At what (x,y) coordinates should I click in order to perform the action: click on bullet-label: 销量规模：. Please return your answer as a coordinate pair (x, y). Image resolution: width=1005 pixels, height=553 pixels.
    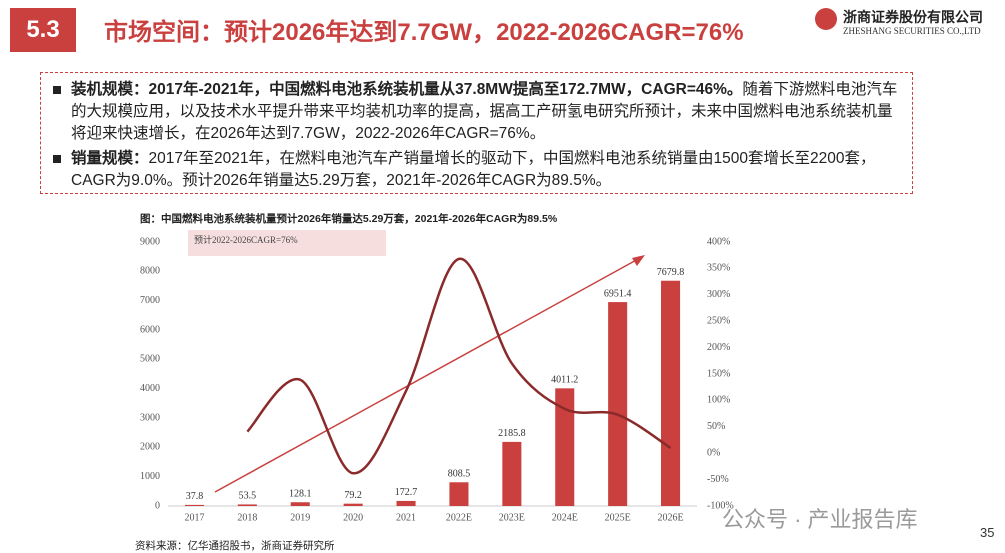
    Looking at the image, I should click on (110, 158).